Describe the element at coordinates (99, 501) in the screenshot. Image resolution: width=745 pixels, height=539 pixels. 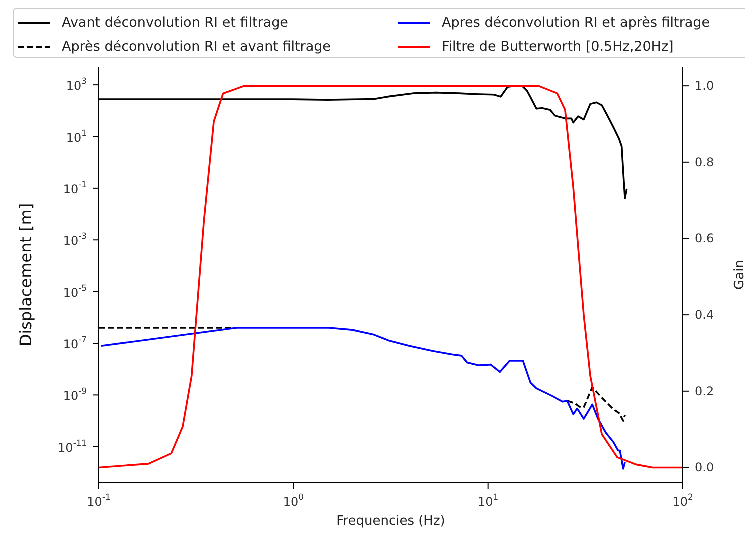
I see `x-tick-label: 10$^{-1}$` at that location.